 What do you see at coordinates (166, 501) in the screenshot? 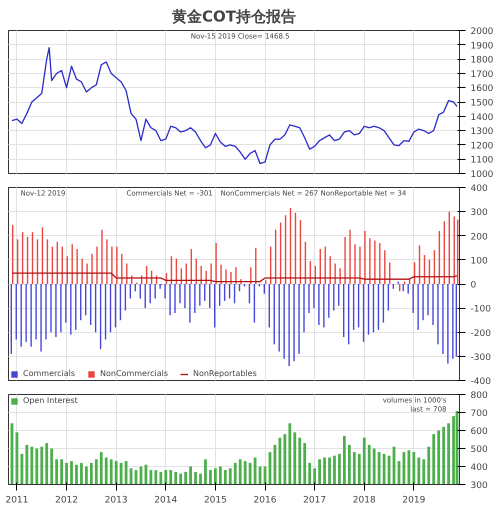
I see `x-tick-label: 2014` at bounding box center [166, 501].